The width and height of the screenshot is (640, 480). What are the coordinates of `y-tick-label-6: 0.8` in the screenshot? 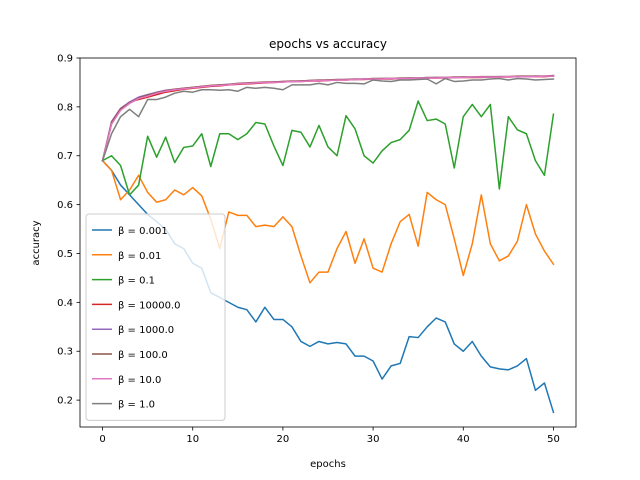 It's located at (65, 107).